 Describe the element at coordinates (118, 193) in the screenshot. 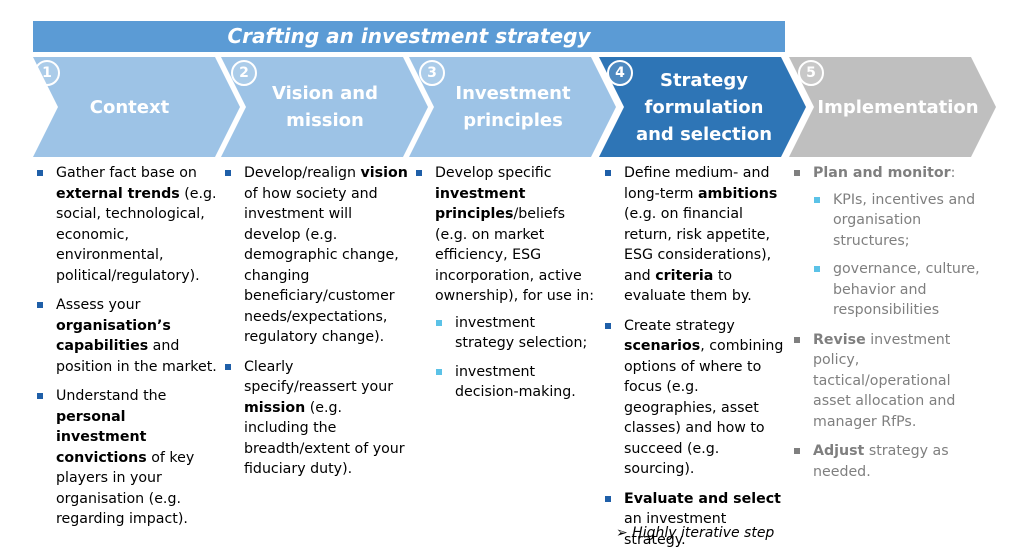

I see `bullet-emphasis: external trends` at that location.